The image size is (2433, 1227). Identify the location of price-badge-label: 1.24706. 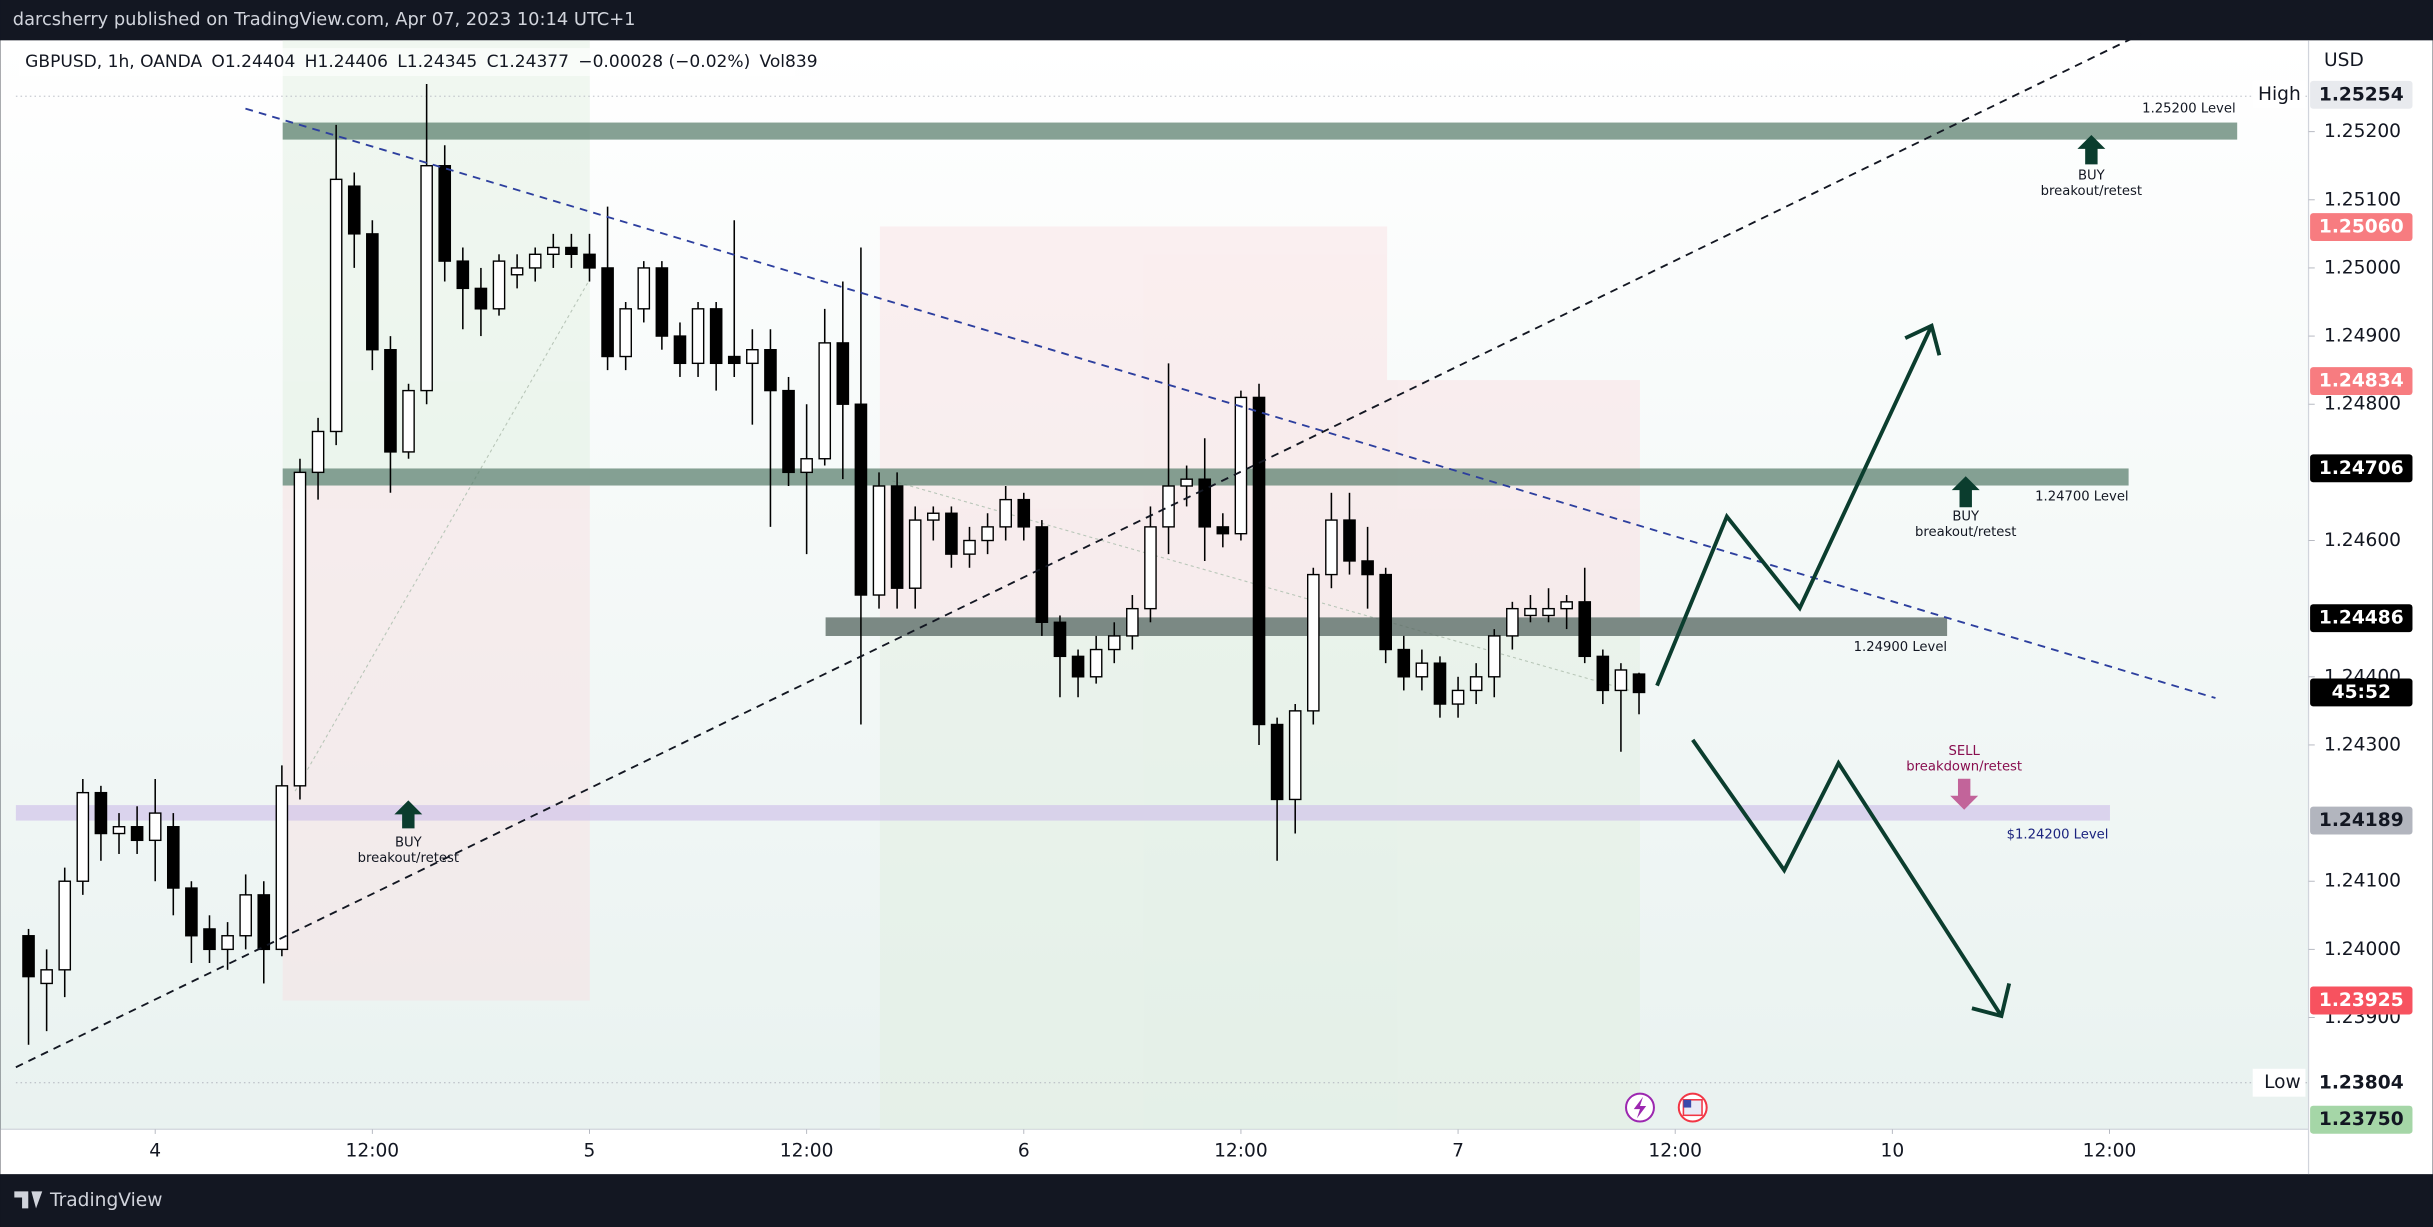
(2361, 468).